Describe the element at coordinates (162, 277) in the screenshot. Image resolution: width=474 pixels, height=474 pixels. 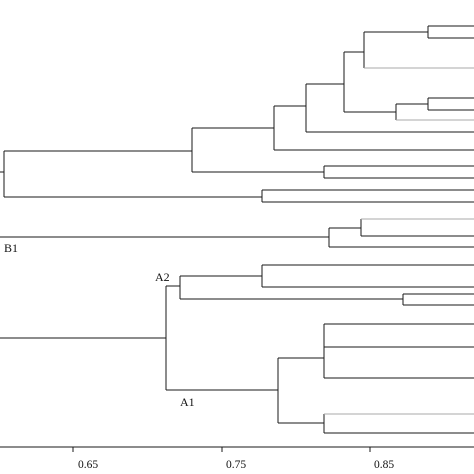
I see `cluster-label-a2: A2` at that location.